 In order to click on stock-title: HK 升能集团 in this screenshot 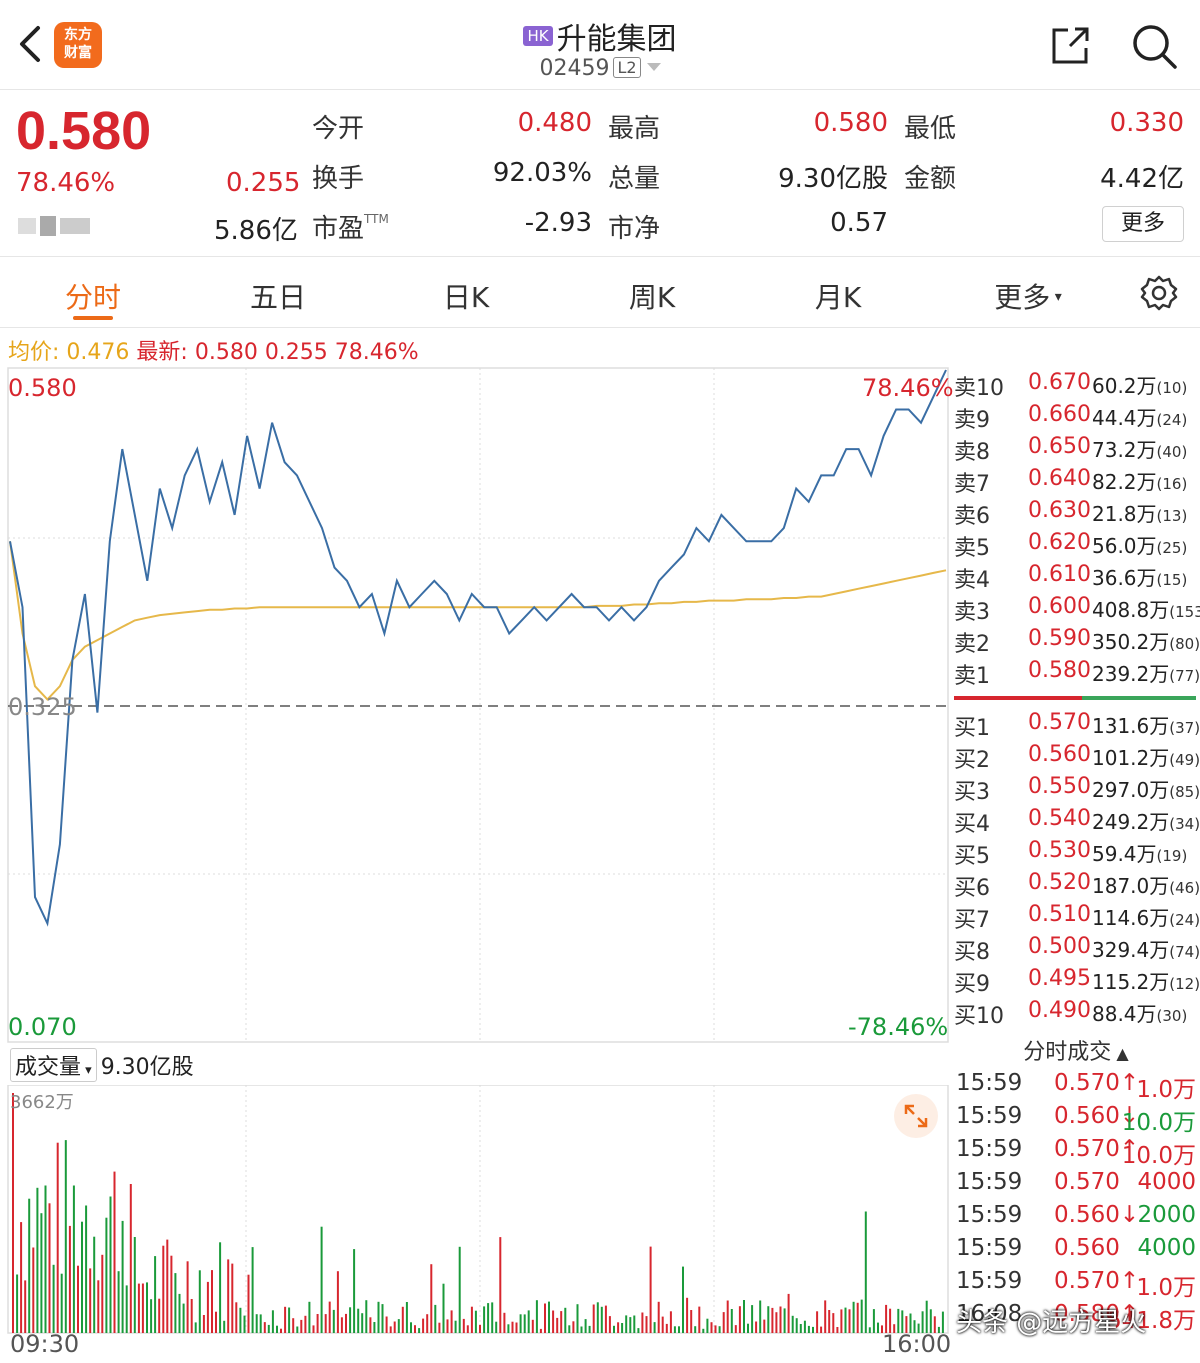, I will do `click(600, 36)`.